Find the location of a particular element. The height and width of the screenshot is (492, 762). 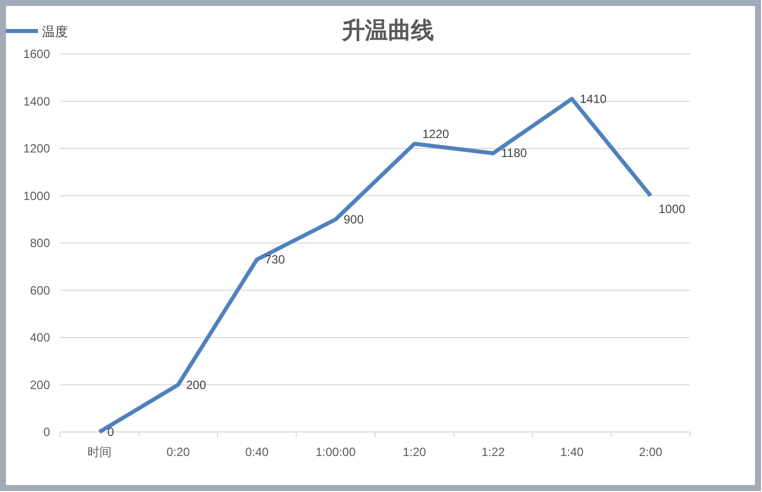

data-label: 1180 is located at coordinates (514, 153).